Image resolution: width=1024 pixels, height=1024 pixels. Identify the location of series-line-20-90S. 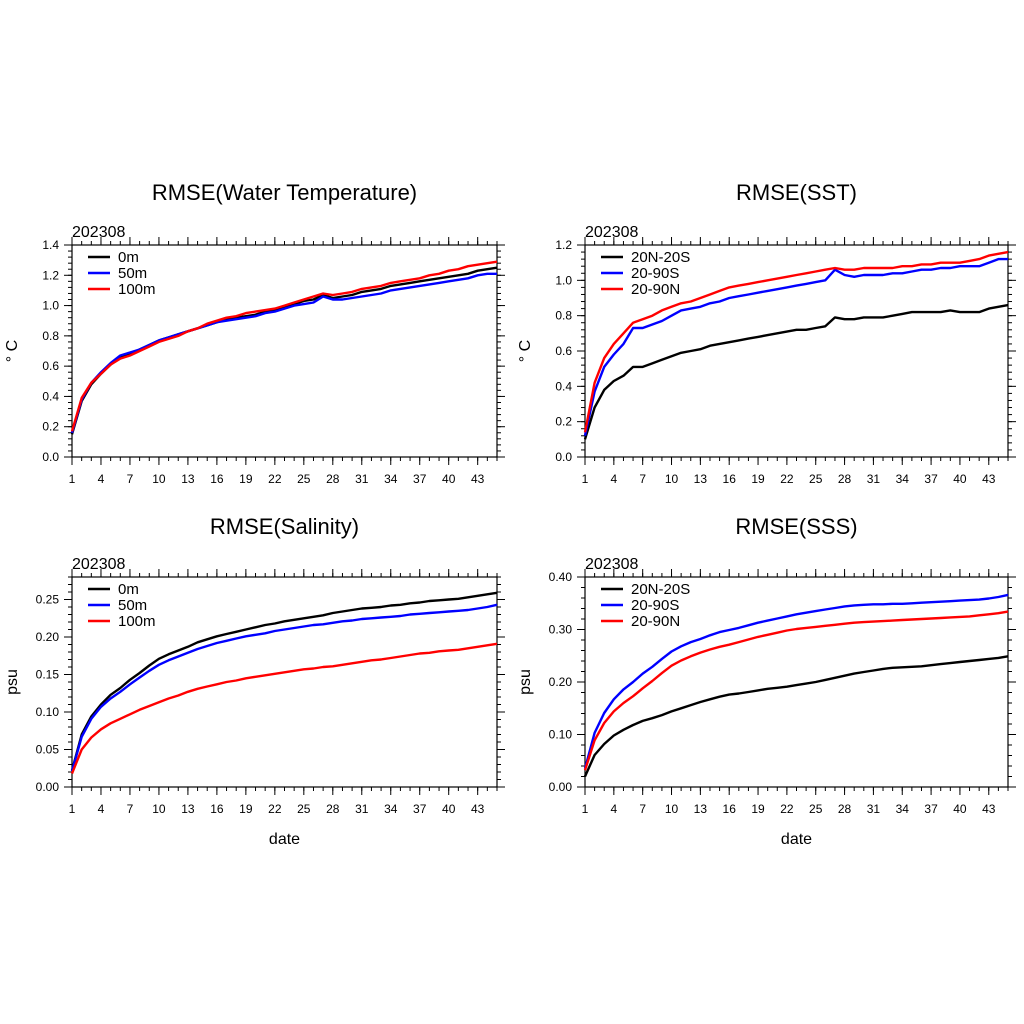
(796, 681).